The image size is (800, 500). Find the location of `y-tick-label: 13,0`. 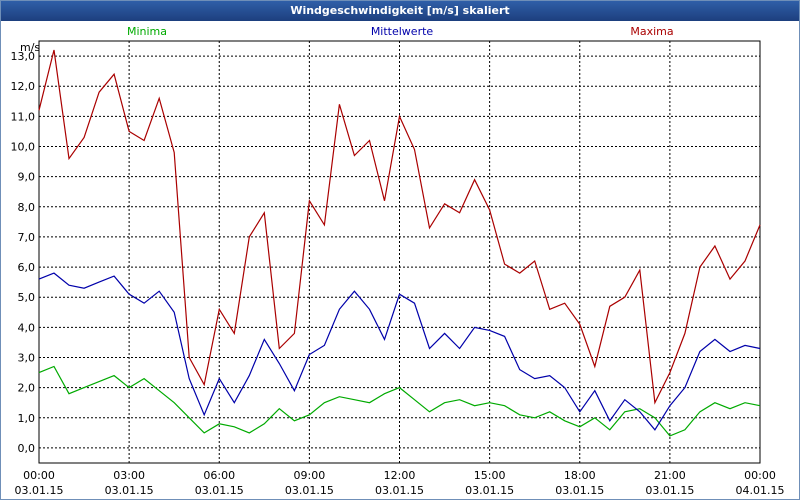

y-tick-label: 13,0 is located at coordinates (23, 56).